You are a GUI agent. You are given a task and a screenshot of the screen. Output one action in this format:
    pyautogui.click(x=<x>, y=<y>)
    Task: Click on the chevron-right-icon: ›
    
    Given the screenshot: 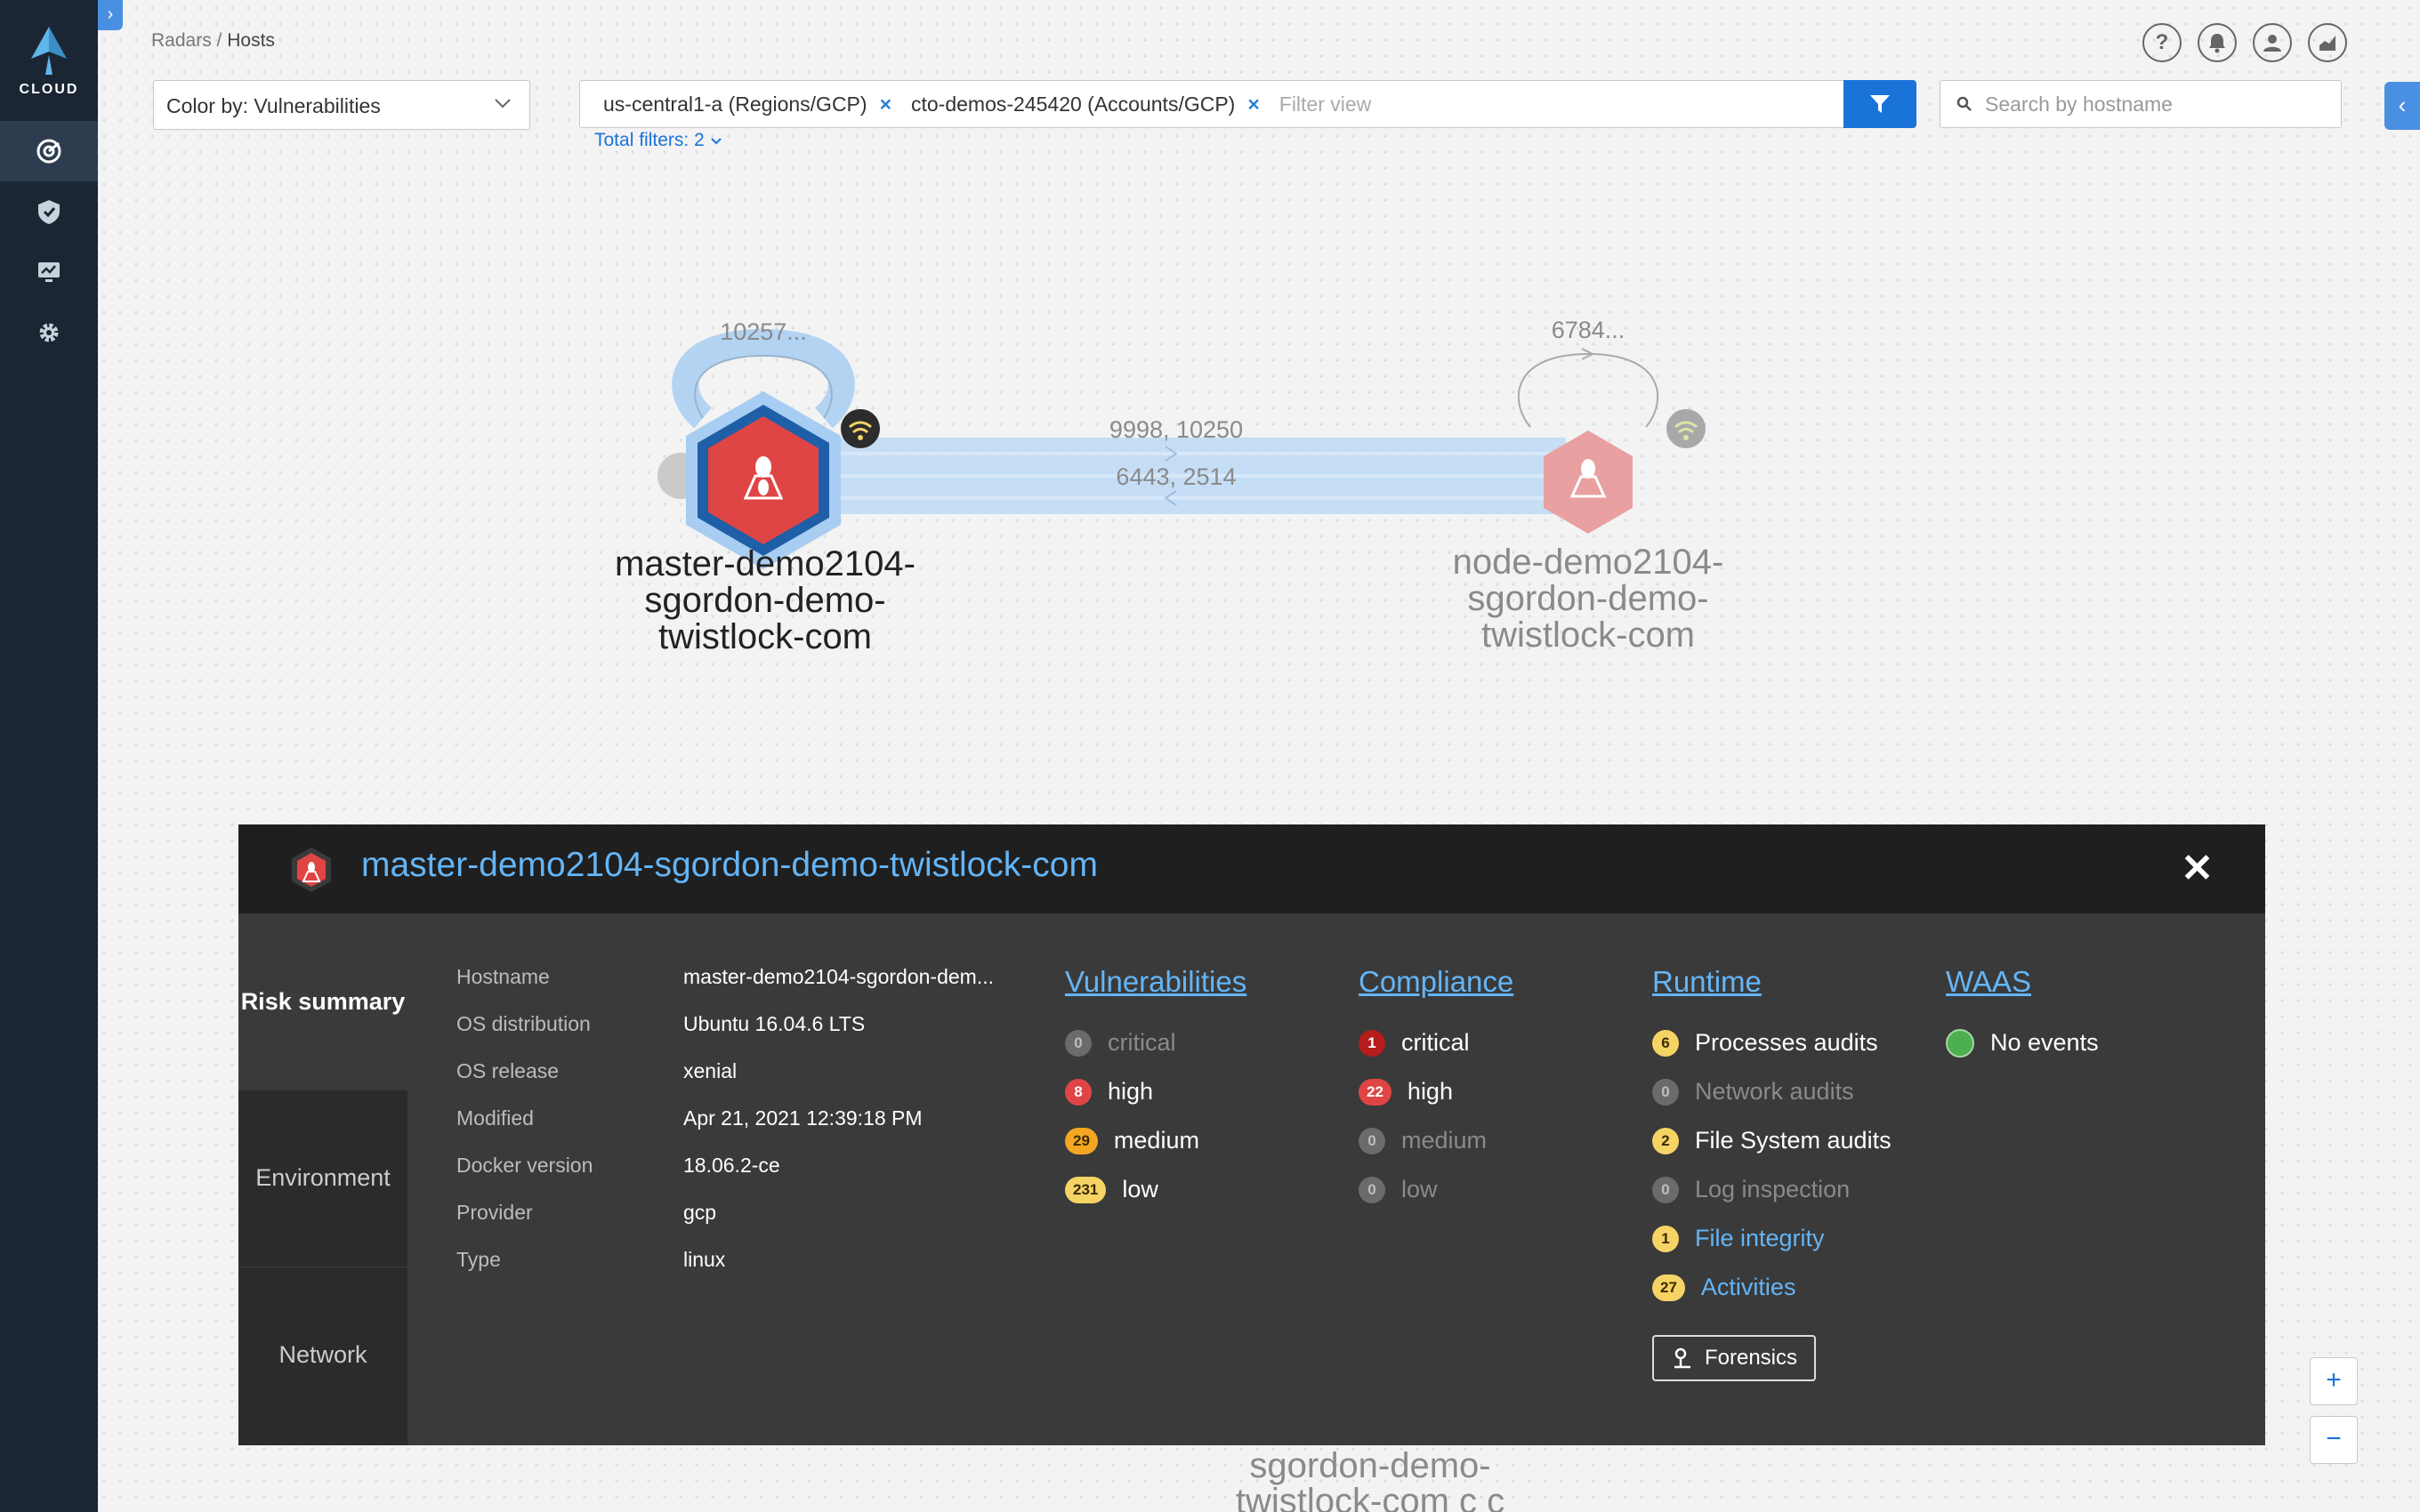 What is the action you would take?
    pyautogui.click(x=110, y=14)
    